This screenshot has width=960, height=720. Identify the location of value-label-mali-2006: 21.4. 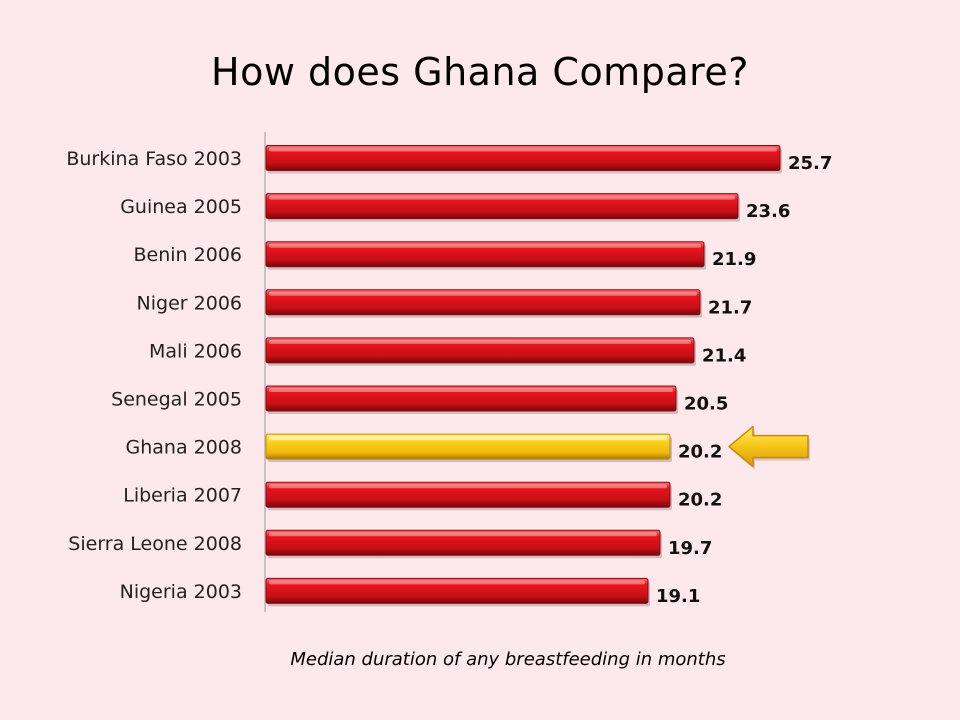
(724, 355).